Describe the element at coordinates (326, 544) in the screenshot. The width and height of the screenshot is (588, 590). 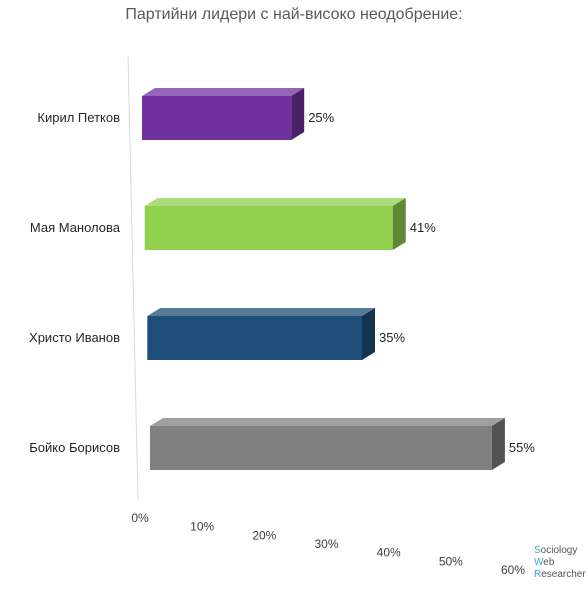
I see `x-tick-label-4: 30%` at that location.